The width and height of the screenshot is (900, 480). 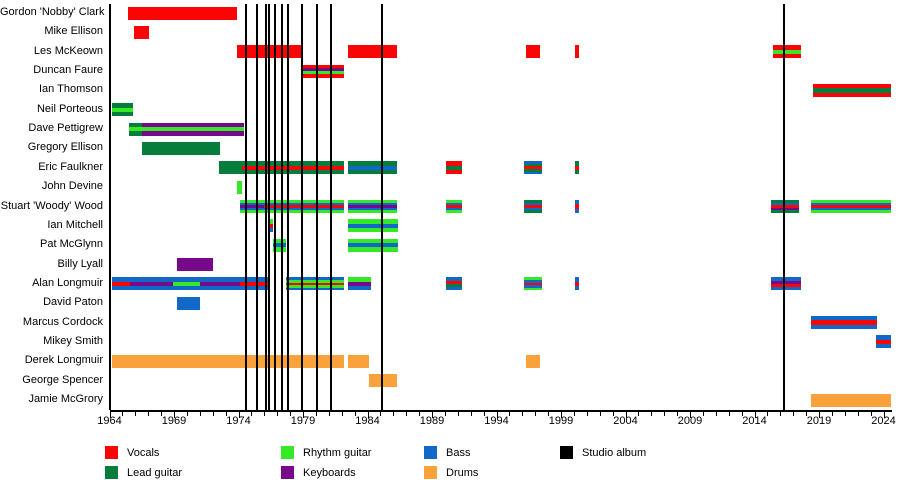 I want to click on member-label: Derek Longmuir, so click(x=63, y=360).